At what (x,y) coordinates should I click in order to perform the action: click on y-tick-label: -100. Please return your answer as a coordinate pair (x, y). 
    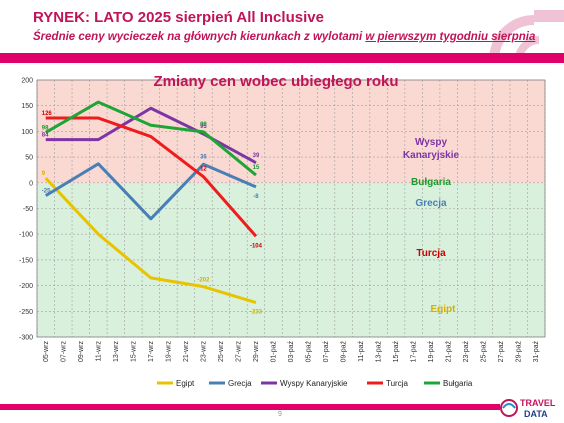
    Looking at the image, I should click on (26, 235).